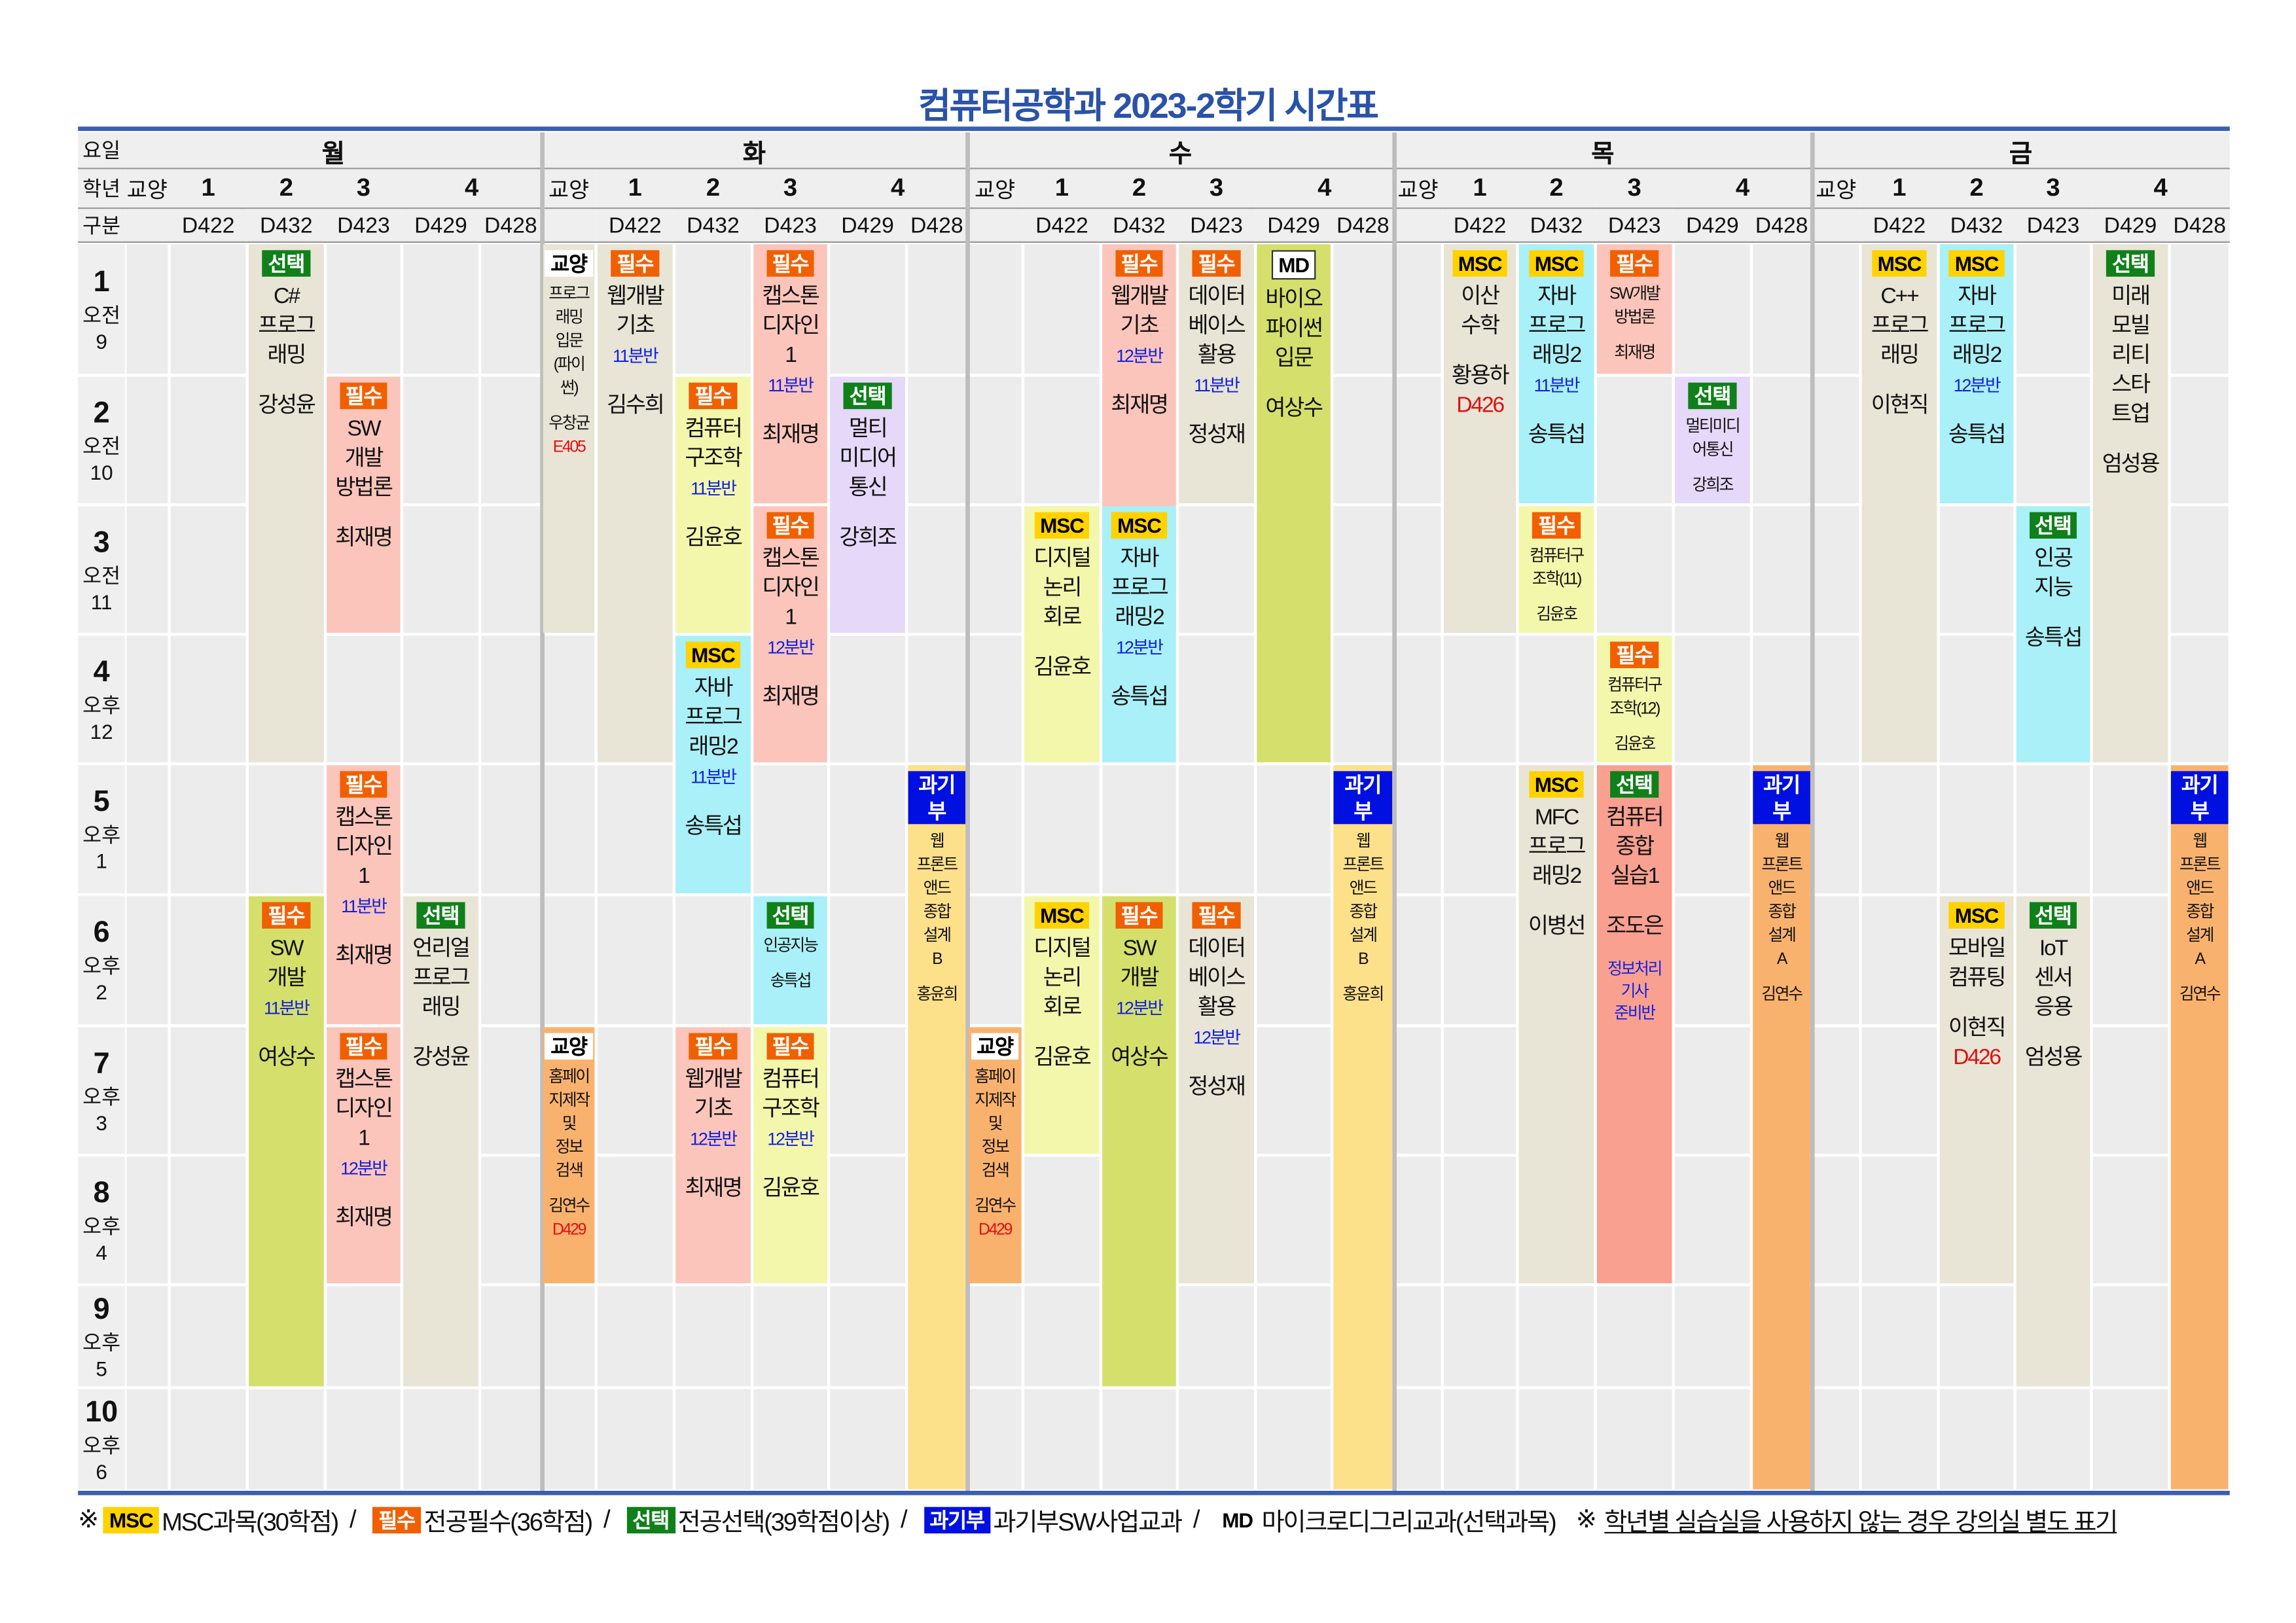 This screenshot has height=1623, width=2296. Describe the element at coordinates (102, 341) in the screenshot. I see `period-hour: 9` at that location.